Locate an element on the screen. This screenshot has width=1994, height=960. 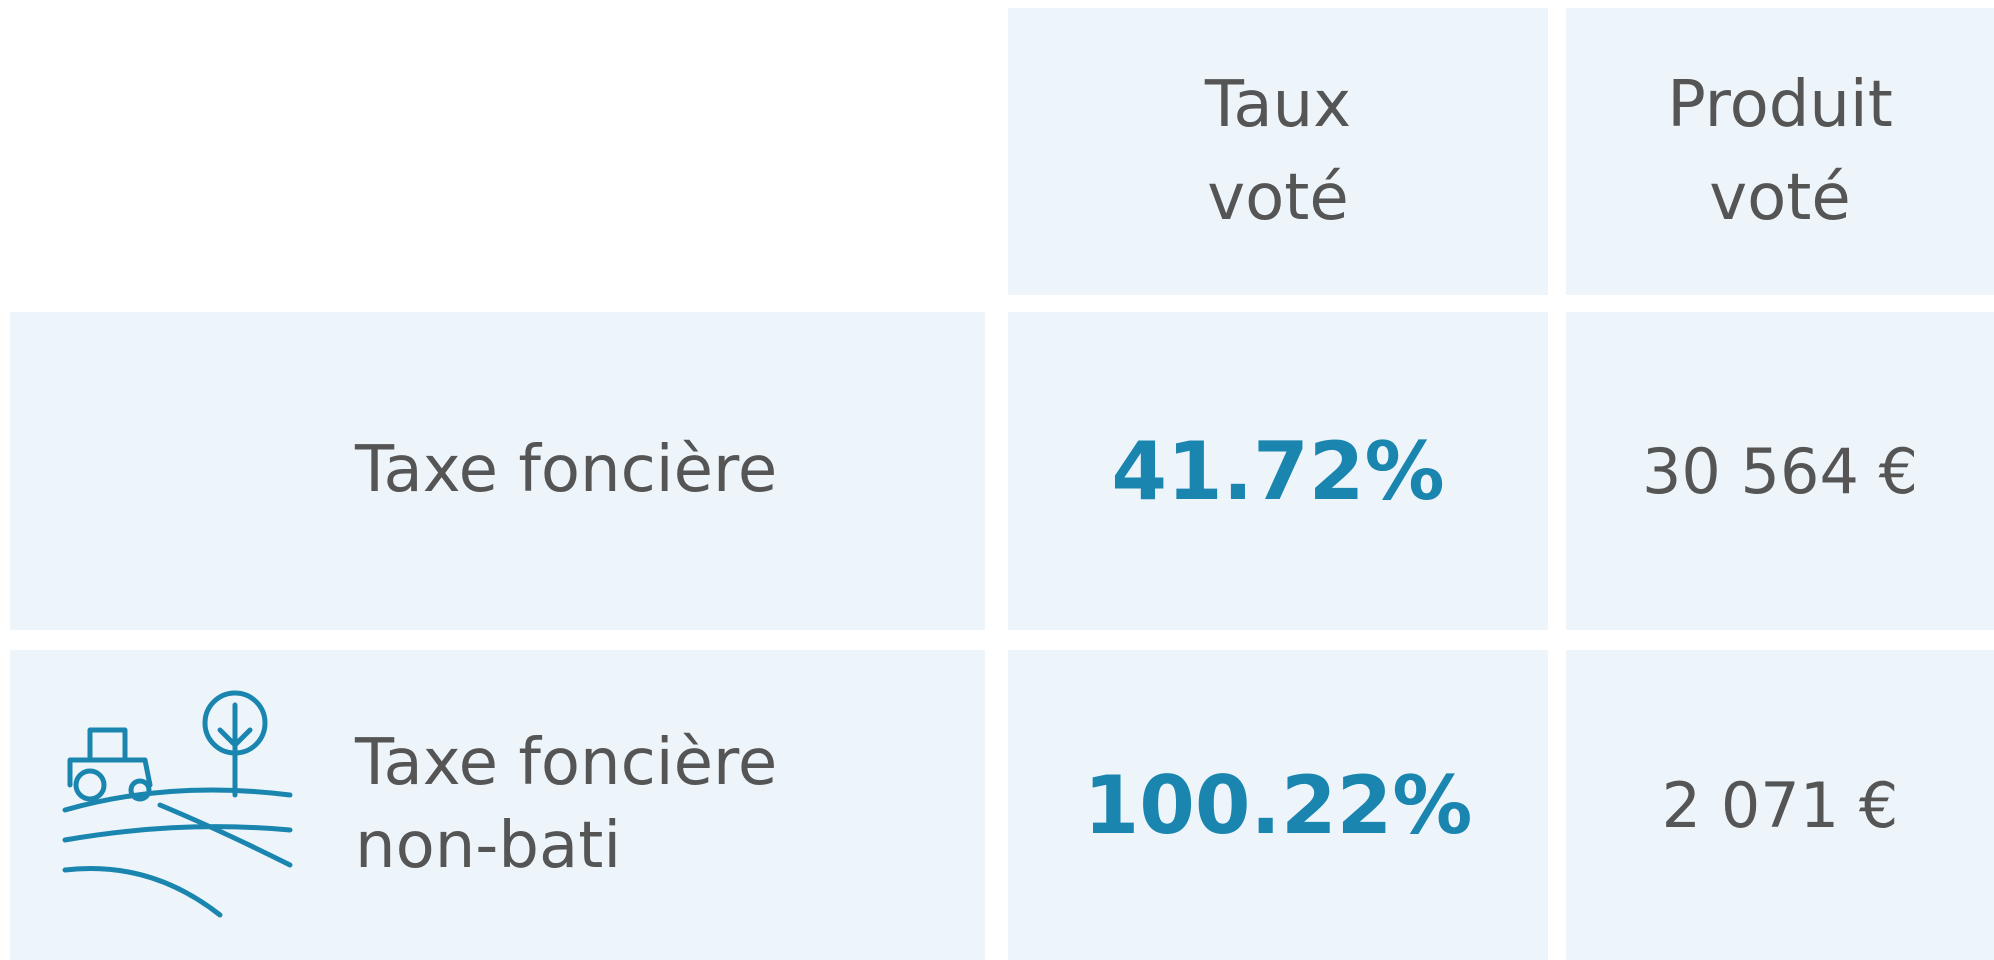
rate-value: 41.72% is located at coordinates (1278, 471).